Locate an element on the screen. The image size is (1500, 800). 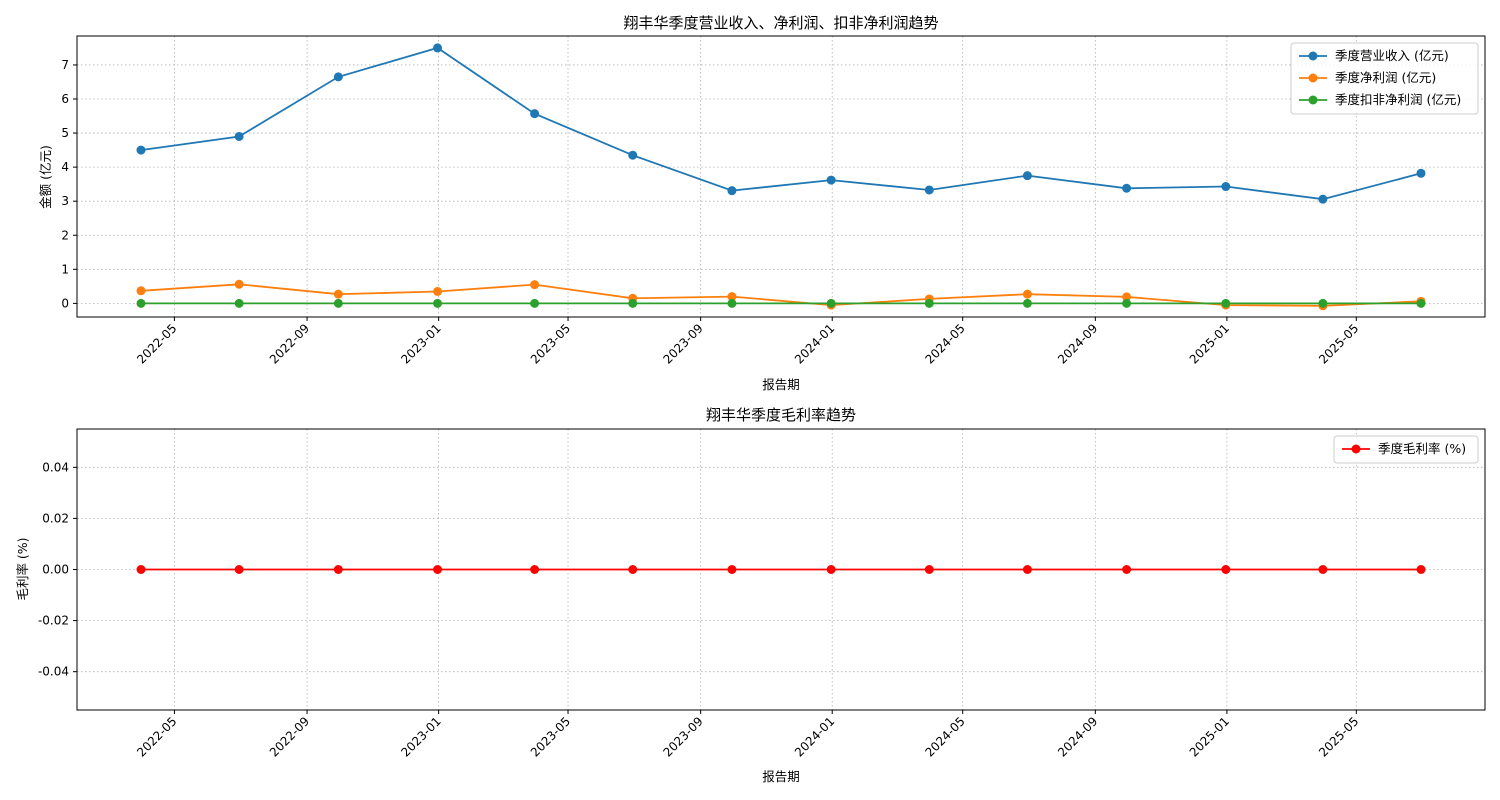
legend: 季度毛利率 (%) is located at coordinates (1406, 449).